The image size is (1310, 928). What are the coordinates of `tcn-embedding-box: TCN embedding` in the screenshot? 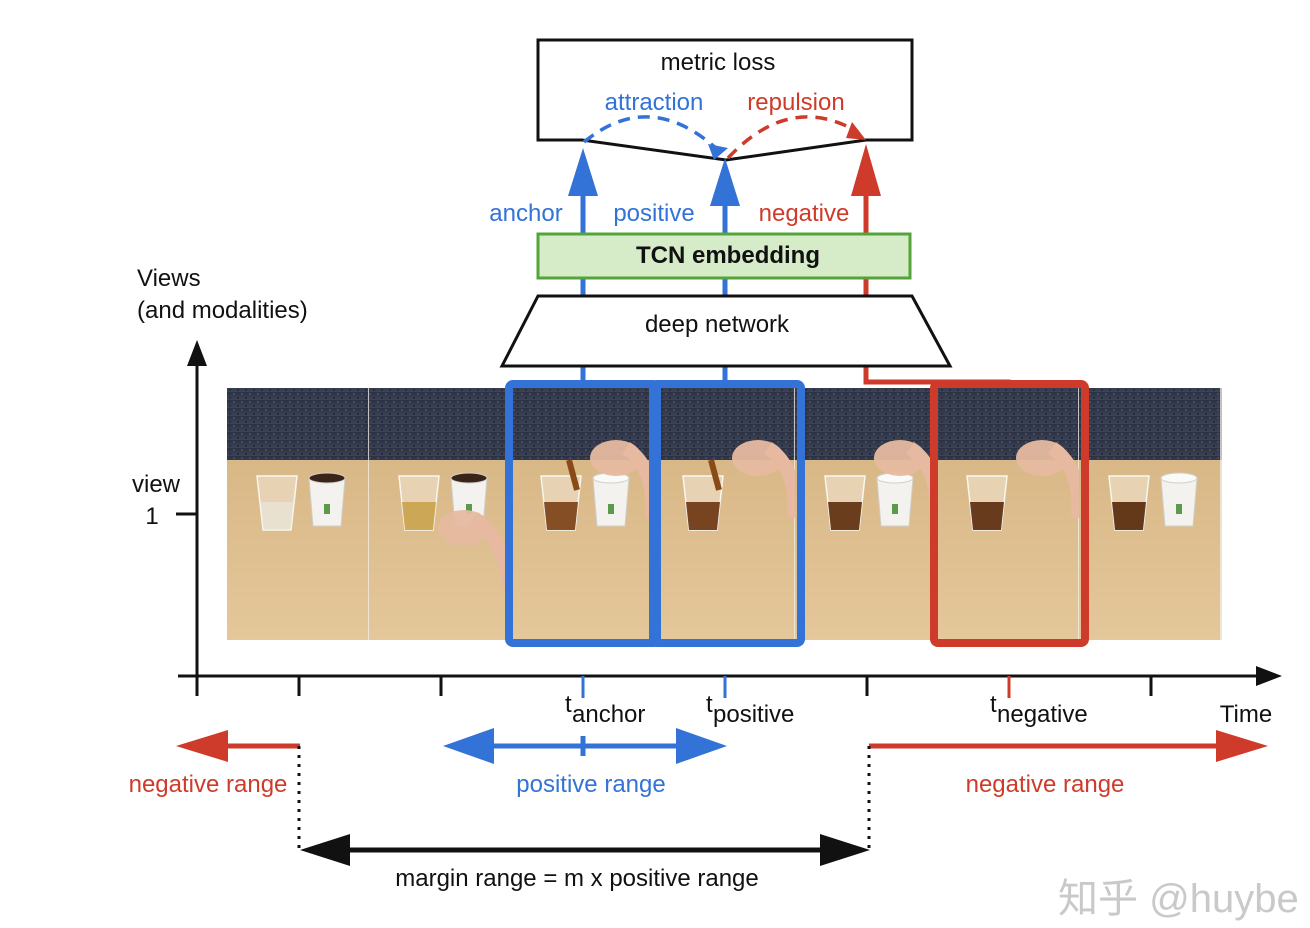 It's located at (724, 256).